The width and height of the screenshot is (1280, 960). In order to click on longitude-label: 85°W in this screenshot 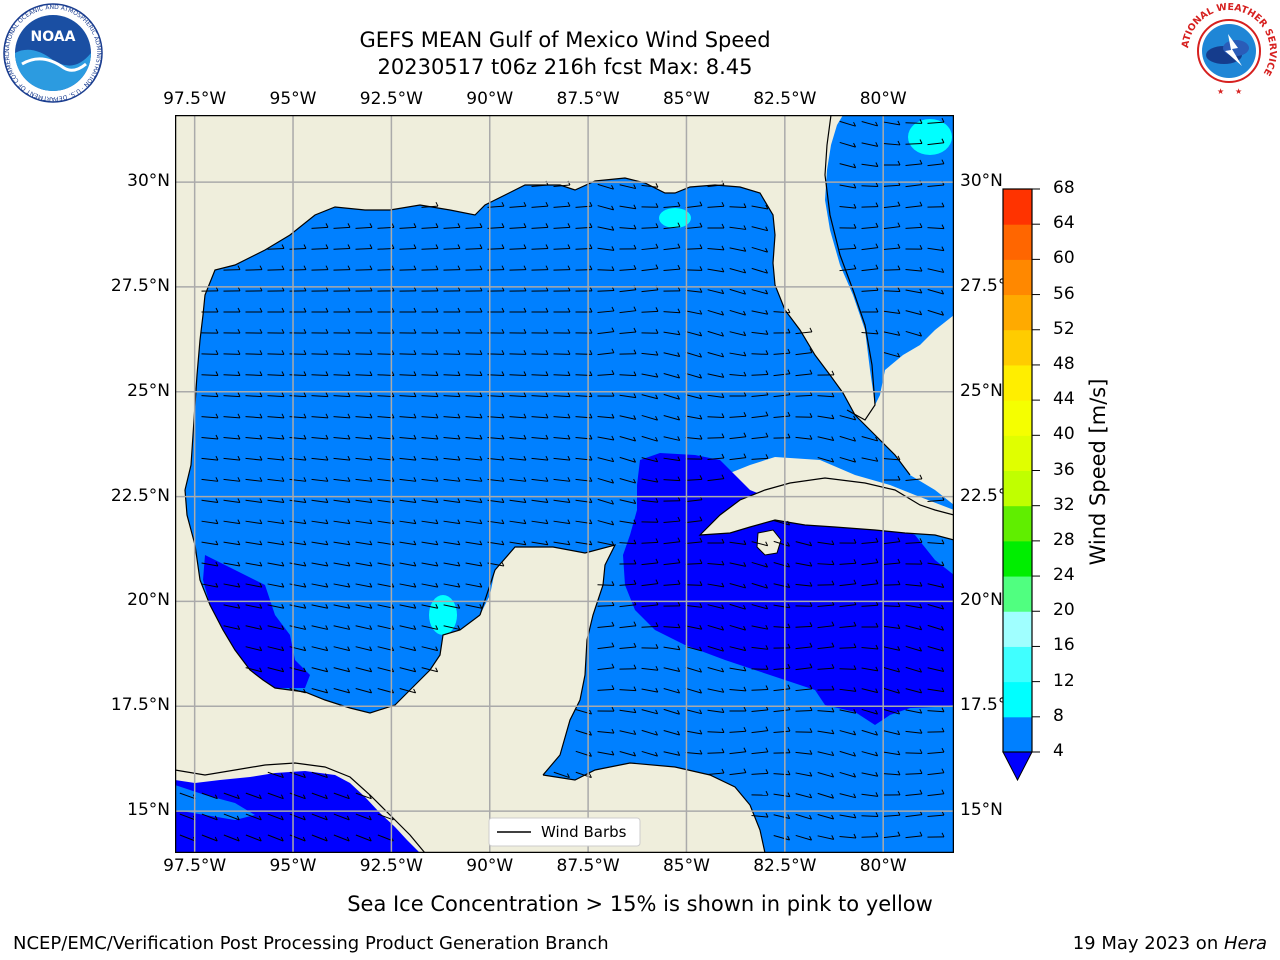, I will do `click(686, 99)`.